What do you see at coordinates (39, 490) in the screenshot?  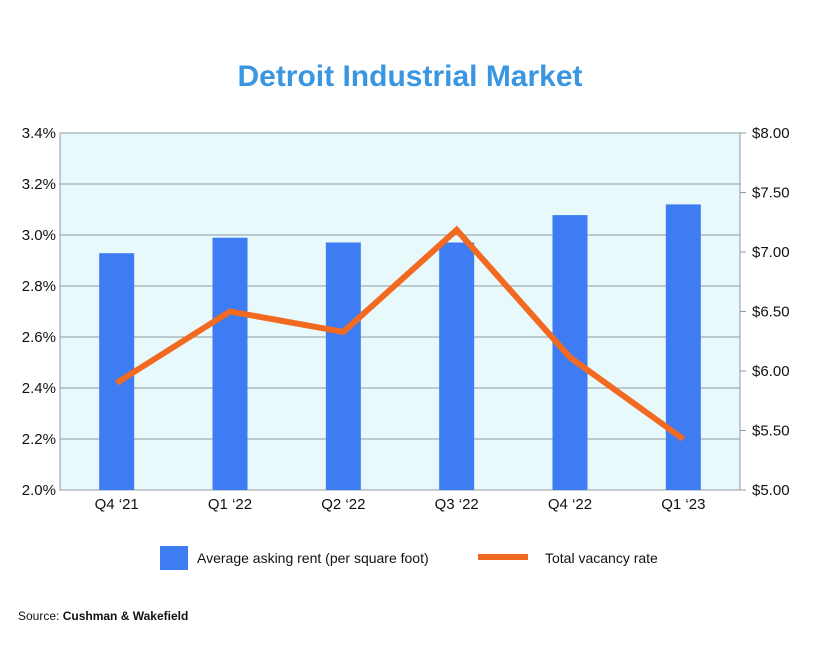 I see `left-tick-label: 2.0%` at bounding box center [39, 490].